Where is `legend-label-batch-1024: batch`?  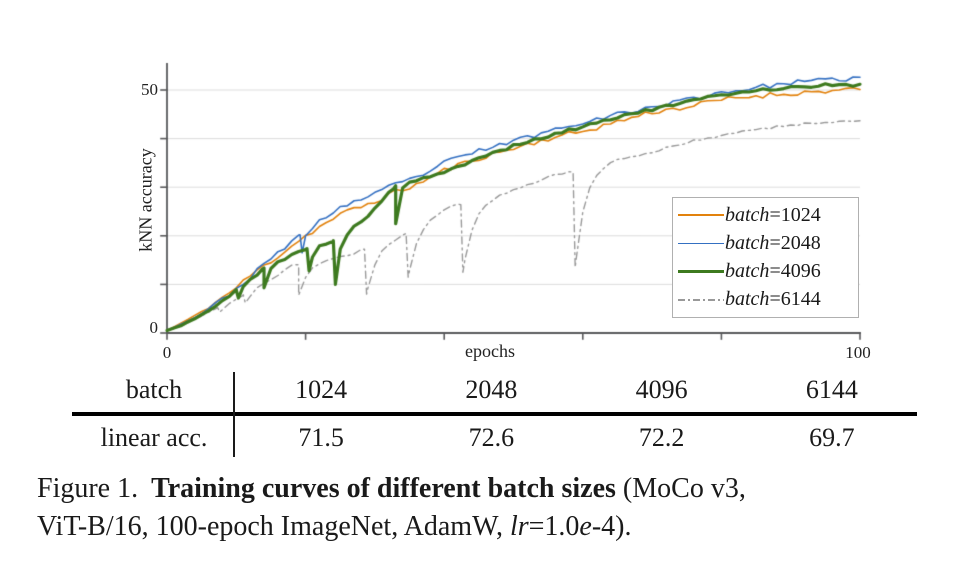
legend-label-batch-1024: batch is located at coordinates (747, 214).